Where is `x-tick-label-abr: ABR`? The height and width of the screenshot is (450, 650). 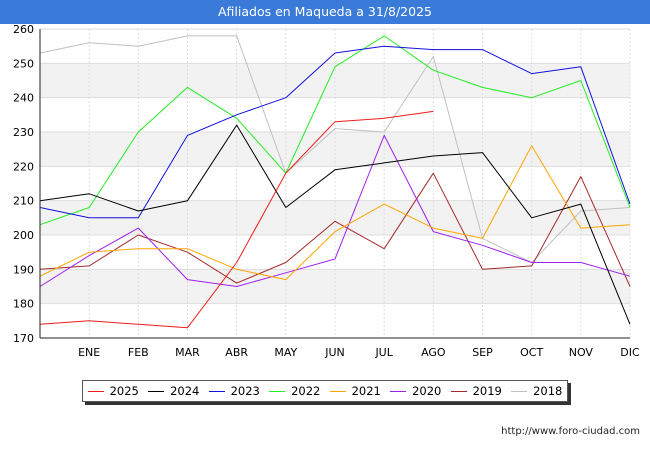 x-tick-label-abr: ABR is located at coordinates (236, 352).